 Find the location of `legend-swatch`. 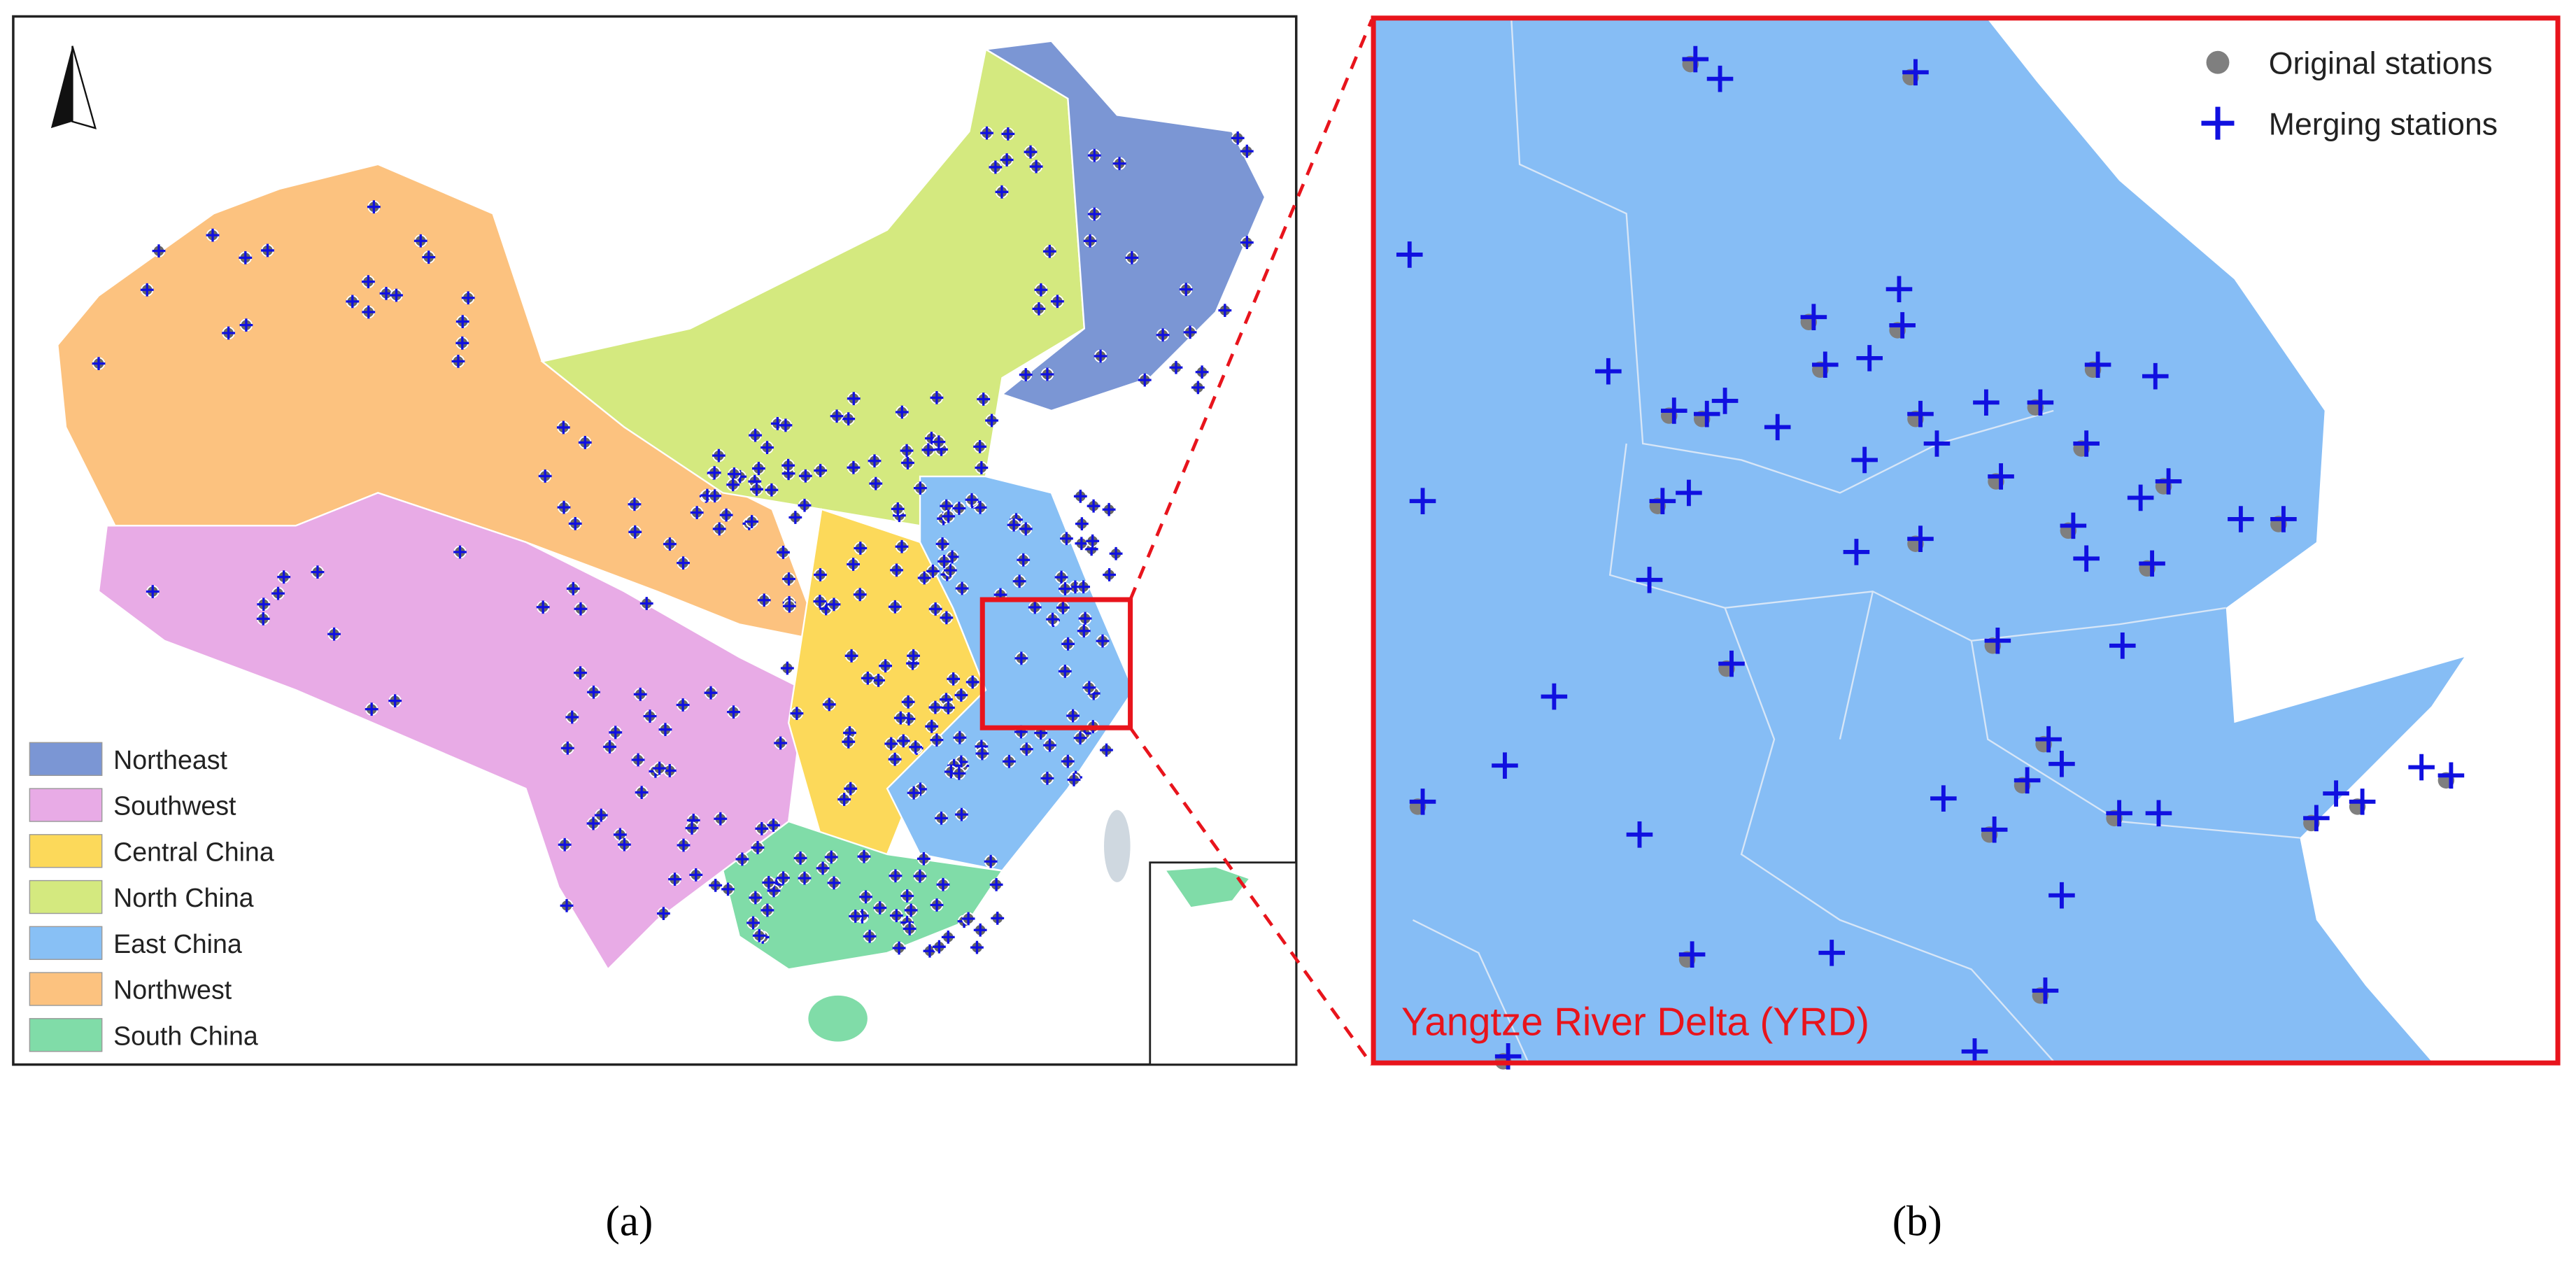

legend-swatch is located at coordinates (66, 805).